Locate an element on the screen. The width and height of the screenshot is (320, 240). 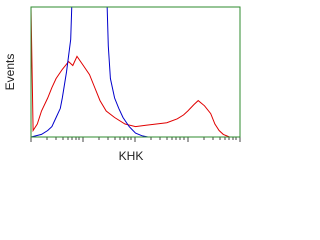
x-ticks is located at coordinates (135, 139).